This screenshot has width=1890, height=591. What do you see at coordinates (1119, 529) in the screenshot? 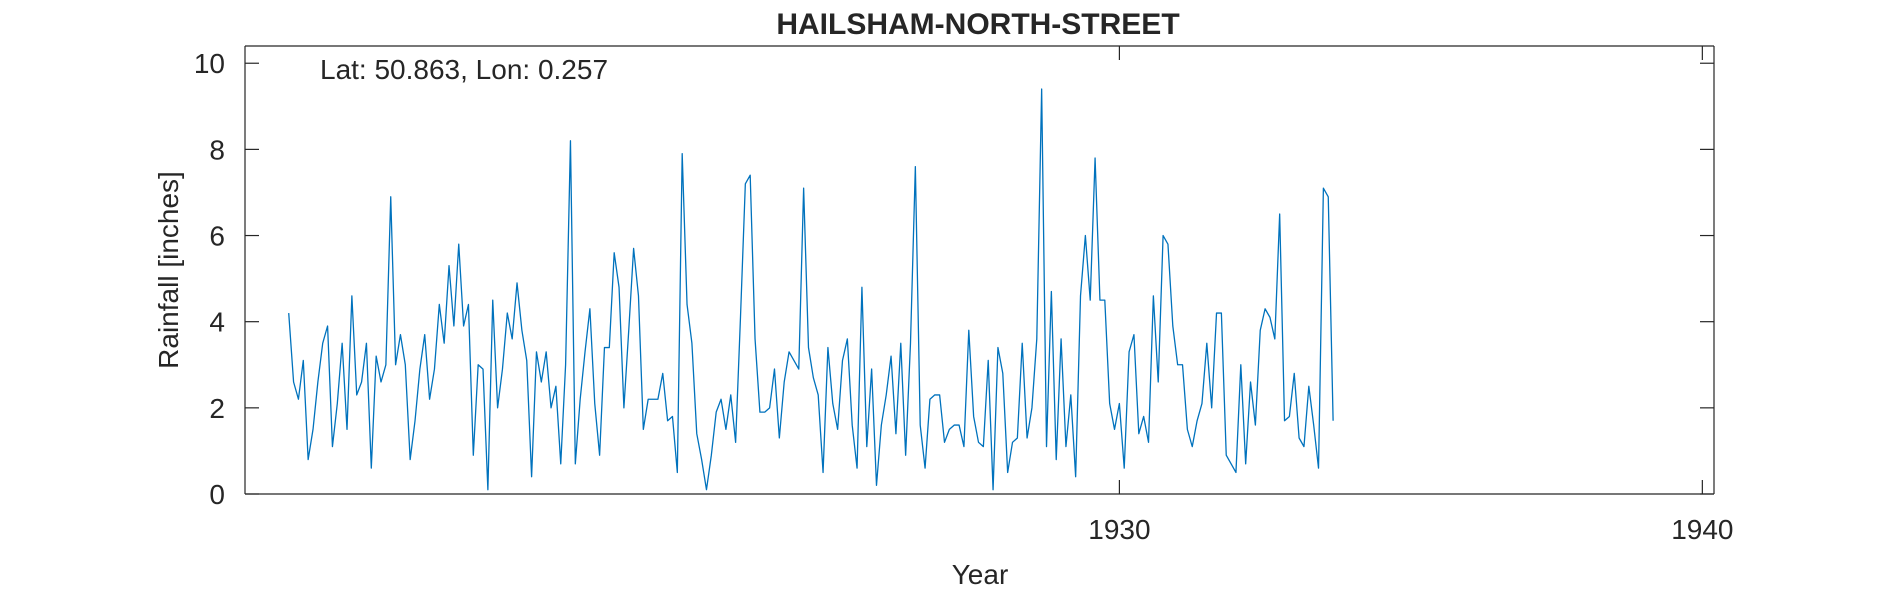
I see `x-tick-label: 1930` at bounding box center [1119, 529].